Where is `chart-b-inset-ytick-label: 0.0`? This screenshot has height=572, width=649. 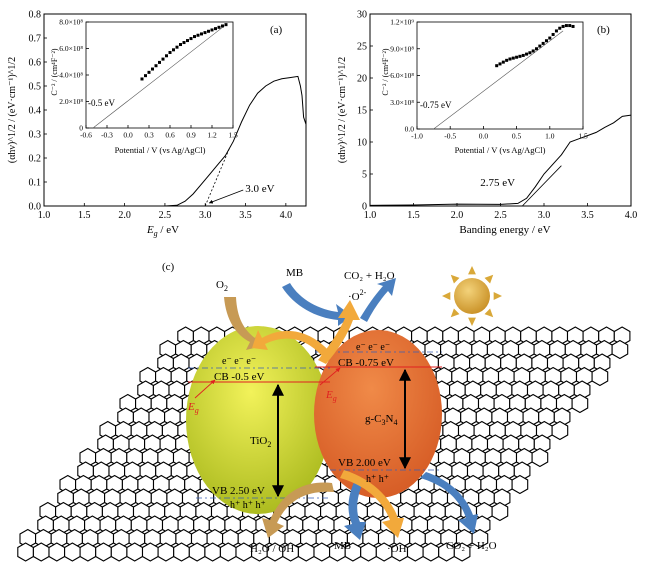
chart-b-inset-ytick-label: 0.0 is located at coordinates (410, 129).